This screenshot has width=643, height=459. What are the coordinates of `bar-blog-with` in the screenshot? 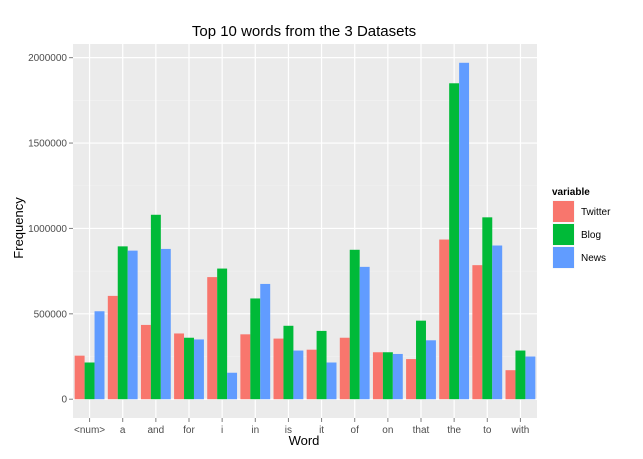 It's located at (520, 375).